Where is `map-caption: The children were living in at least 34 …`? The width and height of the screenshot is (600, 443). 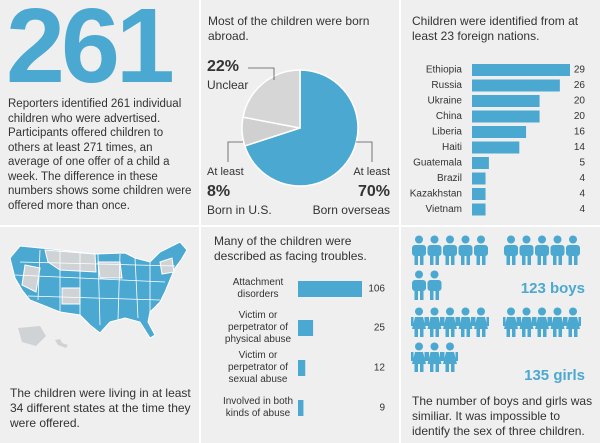
map-caption: The children were living in at least 34 … is located at coordinates (100, 408).